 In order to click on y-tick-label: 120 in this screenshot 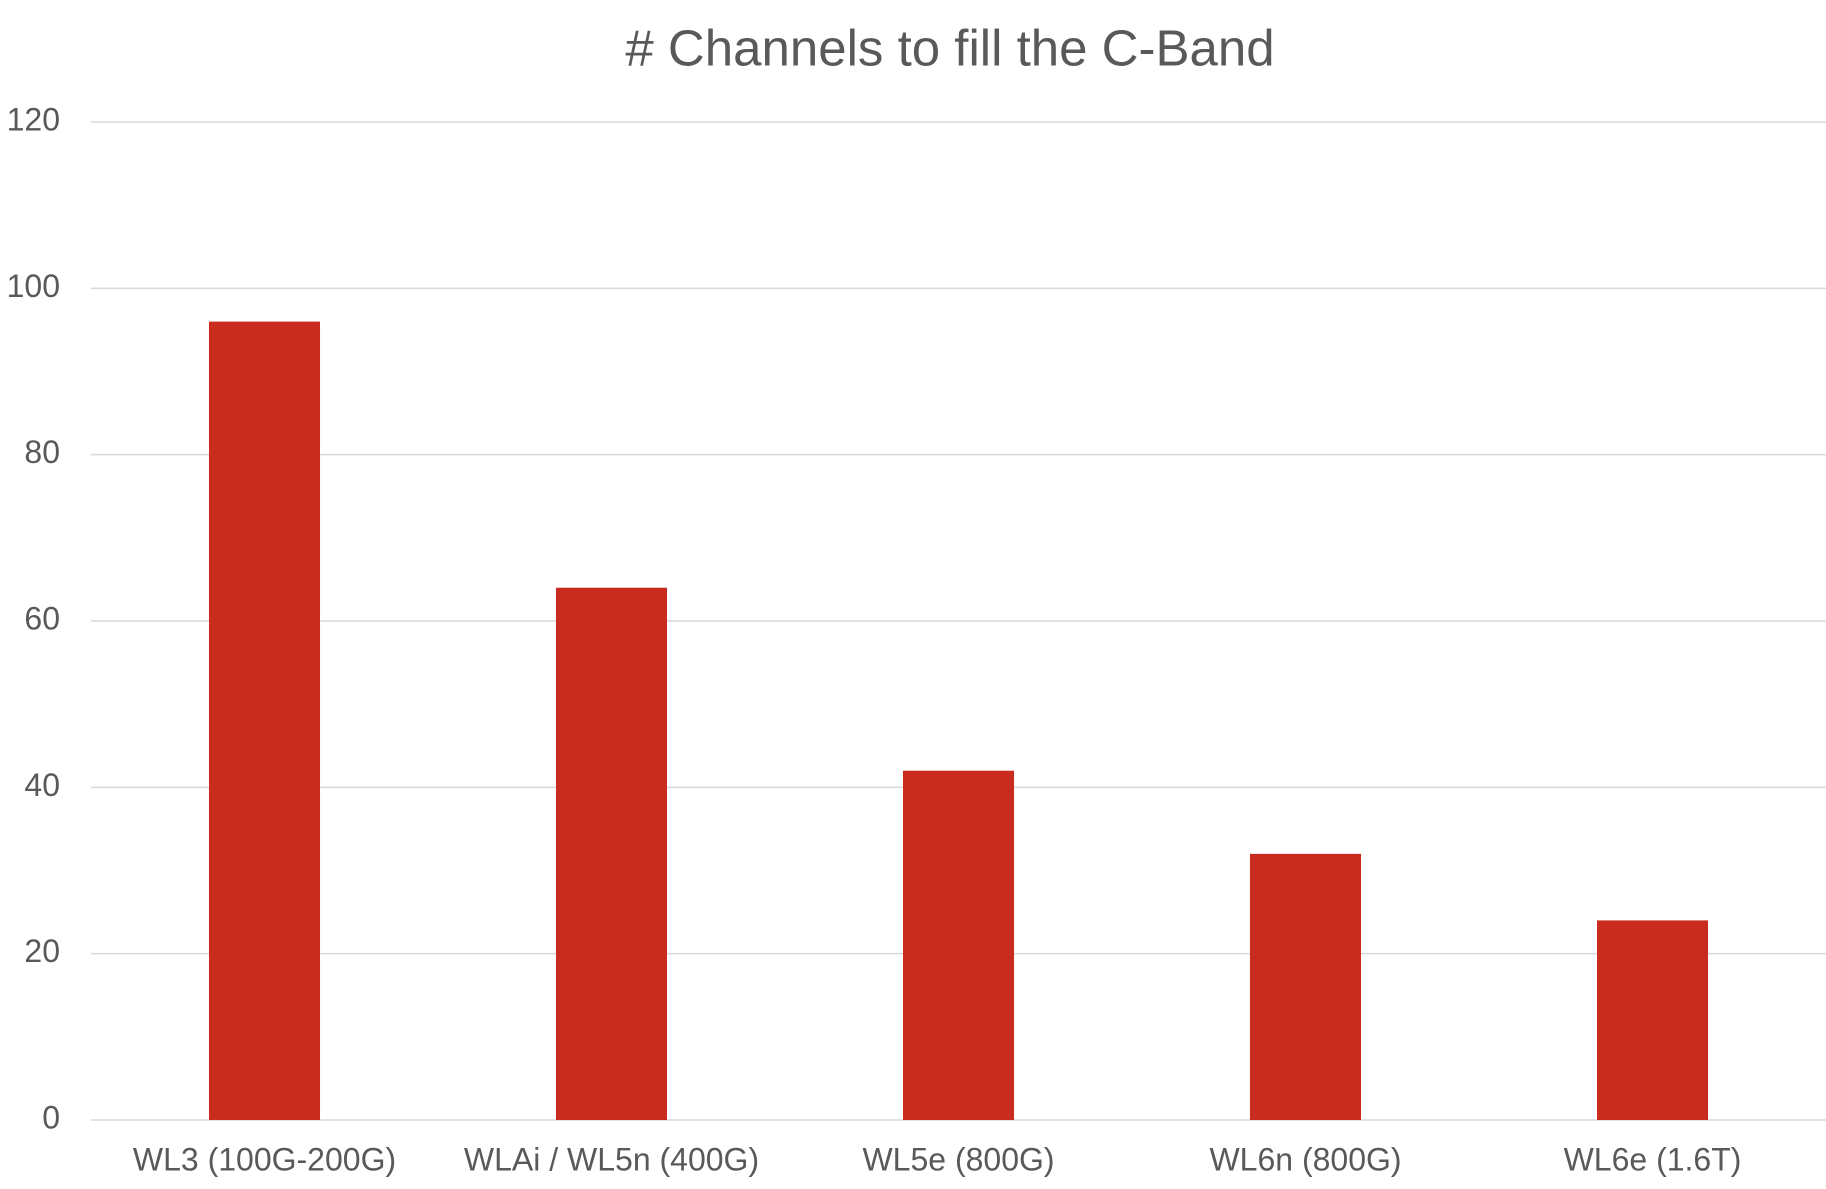, I will do `click(33, 119)`.